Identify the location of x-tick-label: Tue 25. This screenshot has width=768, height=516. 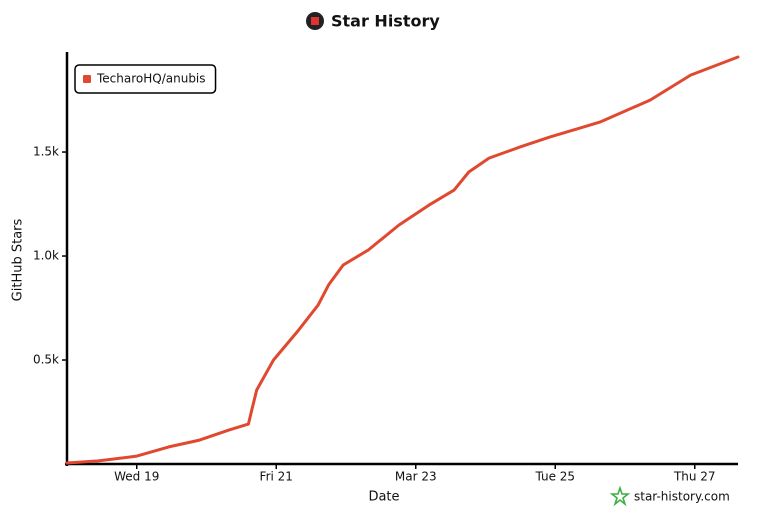
(554, 477).